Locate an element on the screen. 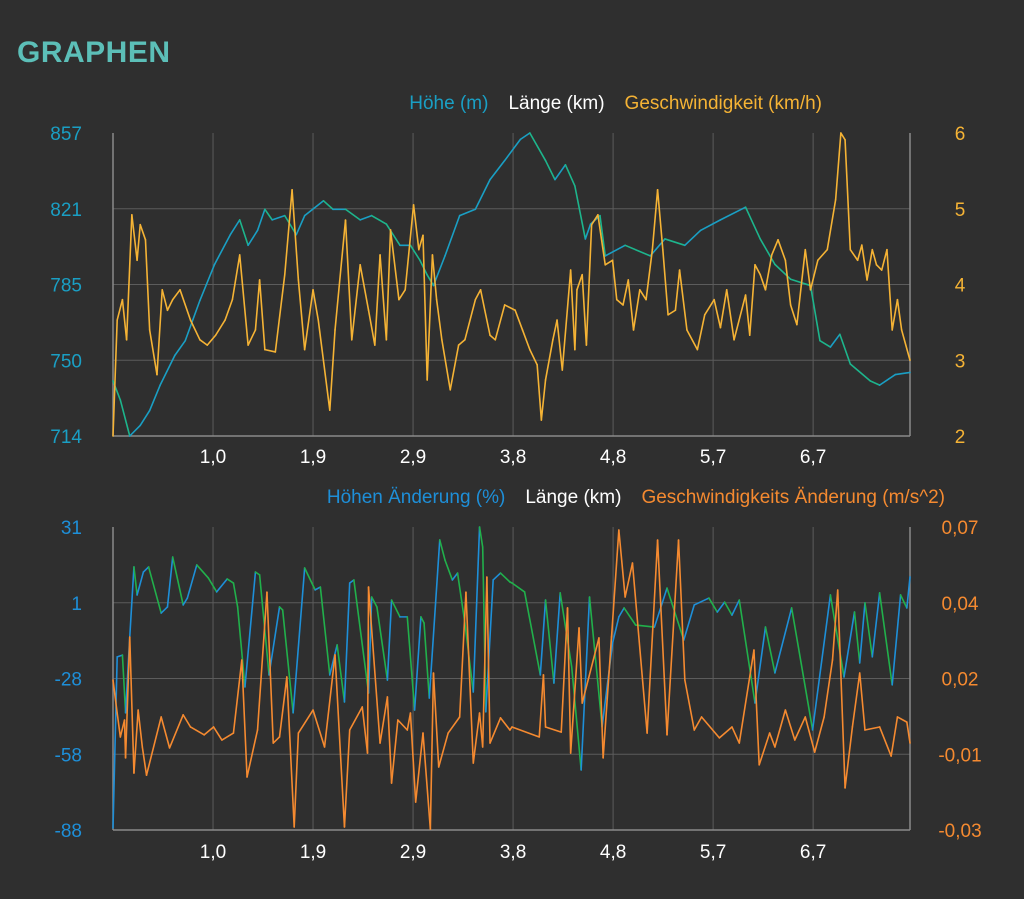  y-left-tick-label: 821 is located at coordinates (66, 210).